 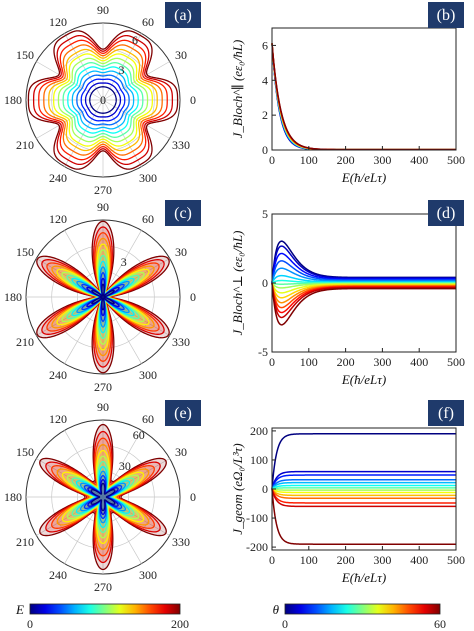 I want to click on angle-tick-label: 120, so click(x=58, y=219).